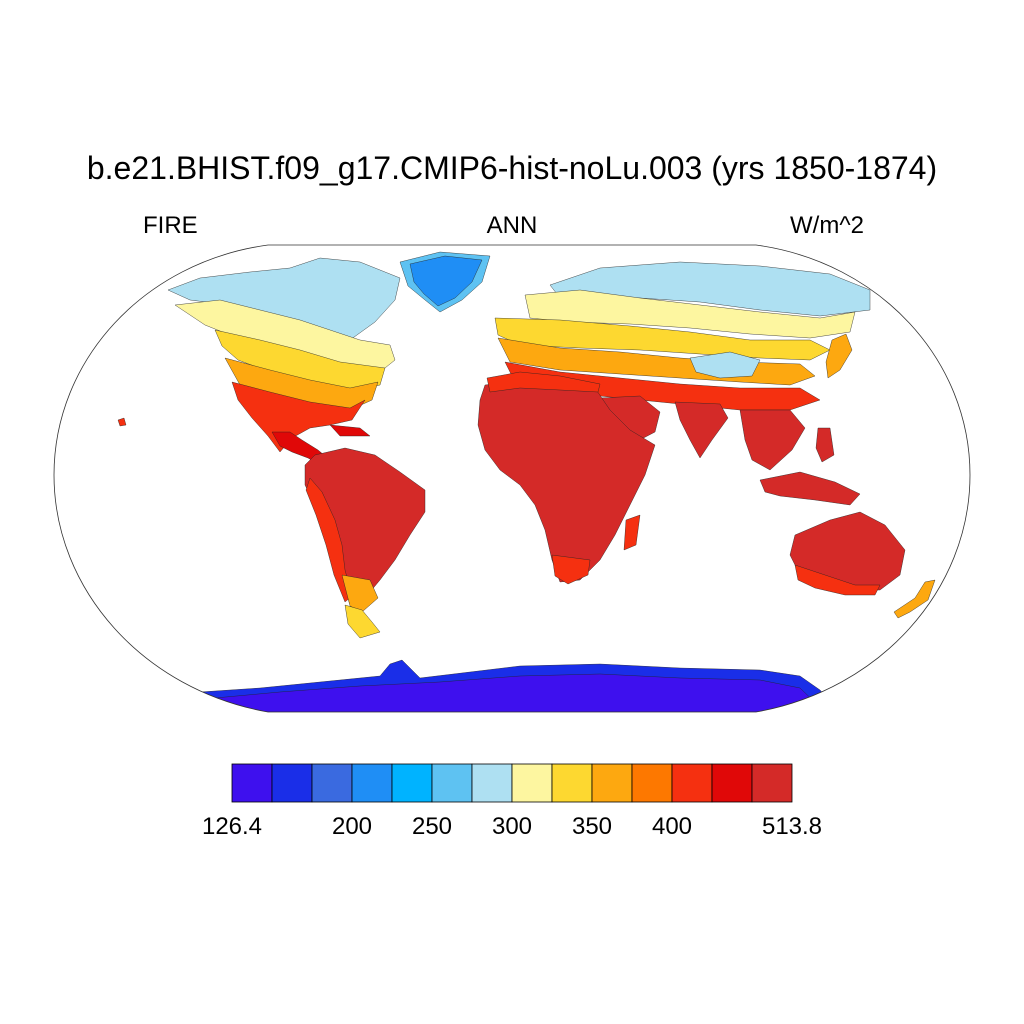  I want to click on colorbar-tick-label: 200, so click(352, 826).